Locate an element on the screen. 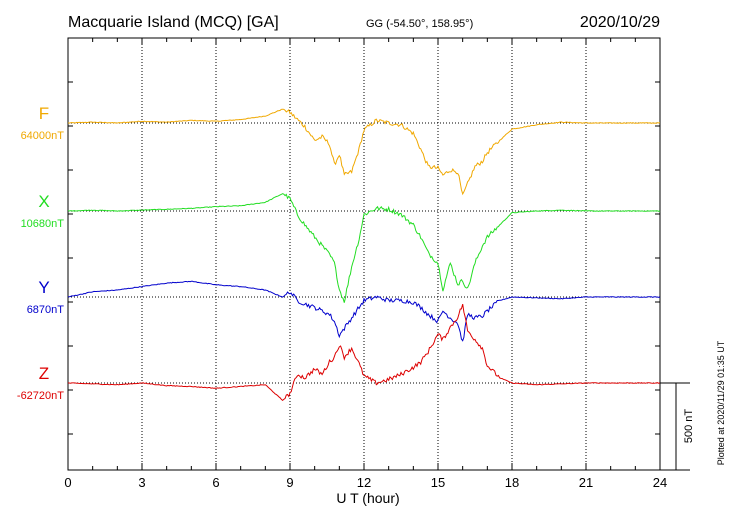 This screenshot has height=520, width=730. component-label-z: Z is located at coordinates (44, 373).